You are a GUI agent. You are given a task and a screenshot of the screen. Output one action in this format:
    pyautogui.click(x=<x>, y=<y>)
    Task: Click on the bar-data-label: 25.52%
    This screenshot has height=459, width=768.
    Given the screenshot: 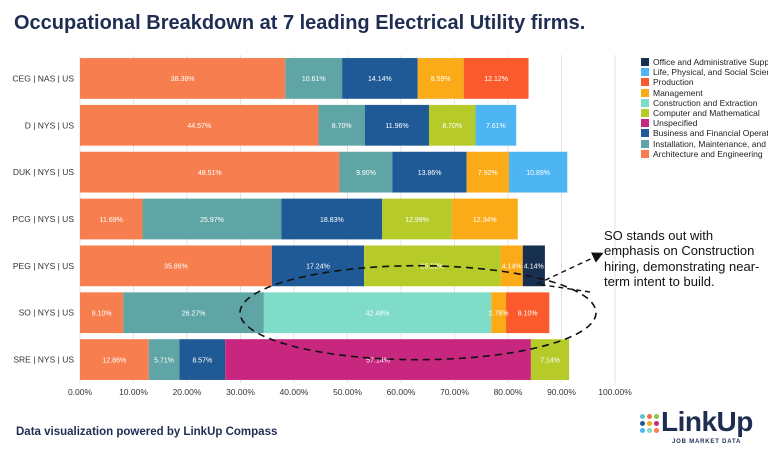 What is the action you would take?
    pyautogui.click(x=432, y=267)
    